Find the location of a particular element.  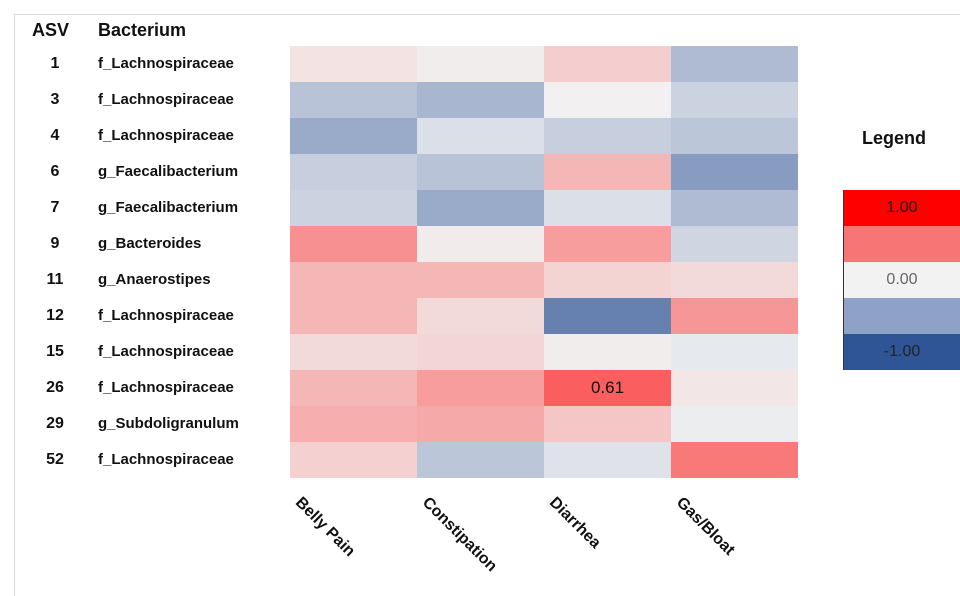

legend-swatch: 0.00 is located at coordinates (902, 280).